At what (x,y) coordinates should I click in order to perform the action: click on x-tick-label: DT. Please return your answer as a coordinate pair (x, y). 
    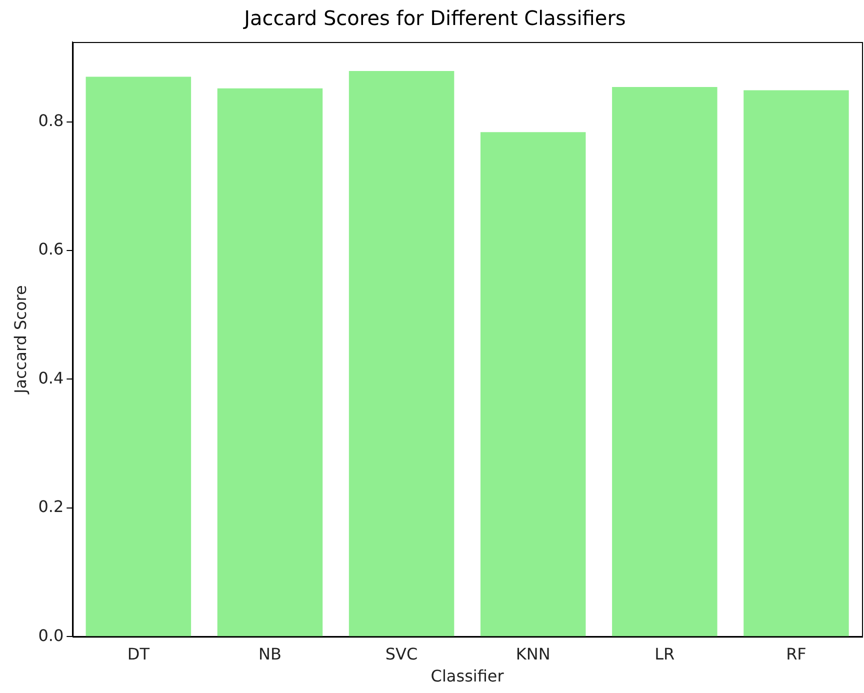
    Looking at the image, I should click on (138, 654).